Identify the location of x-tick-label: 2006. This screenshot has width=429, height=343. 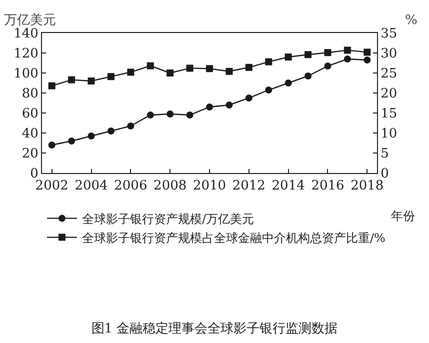
(131, 186).